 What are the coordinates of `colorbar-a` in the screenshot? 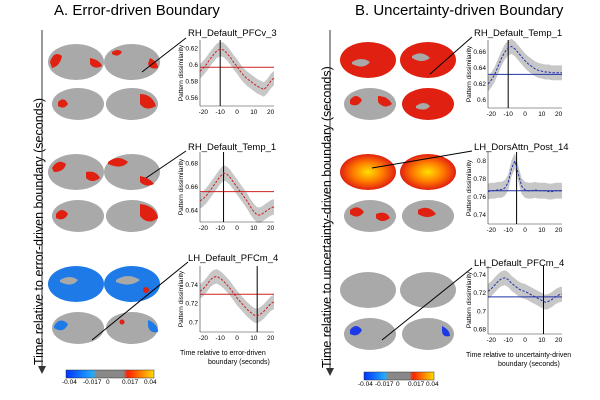 It's located at (110, 374).